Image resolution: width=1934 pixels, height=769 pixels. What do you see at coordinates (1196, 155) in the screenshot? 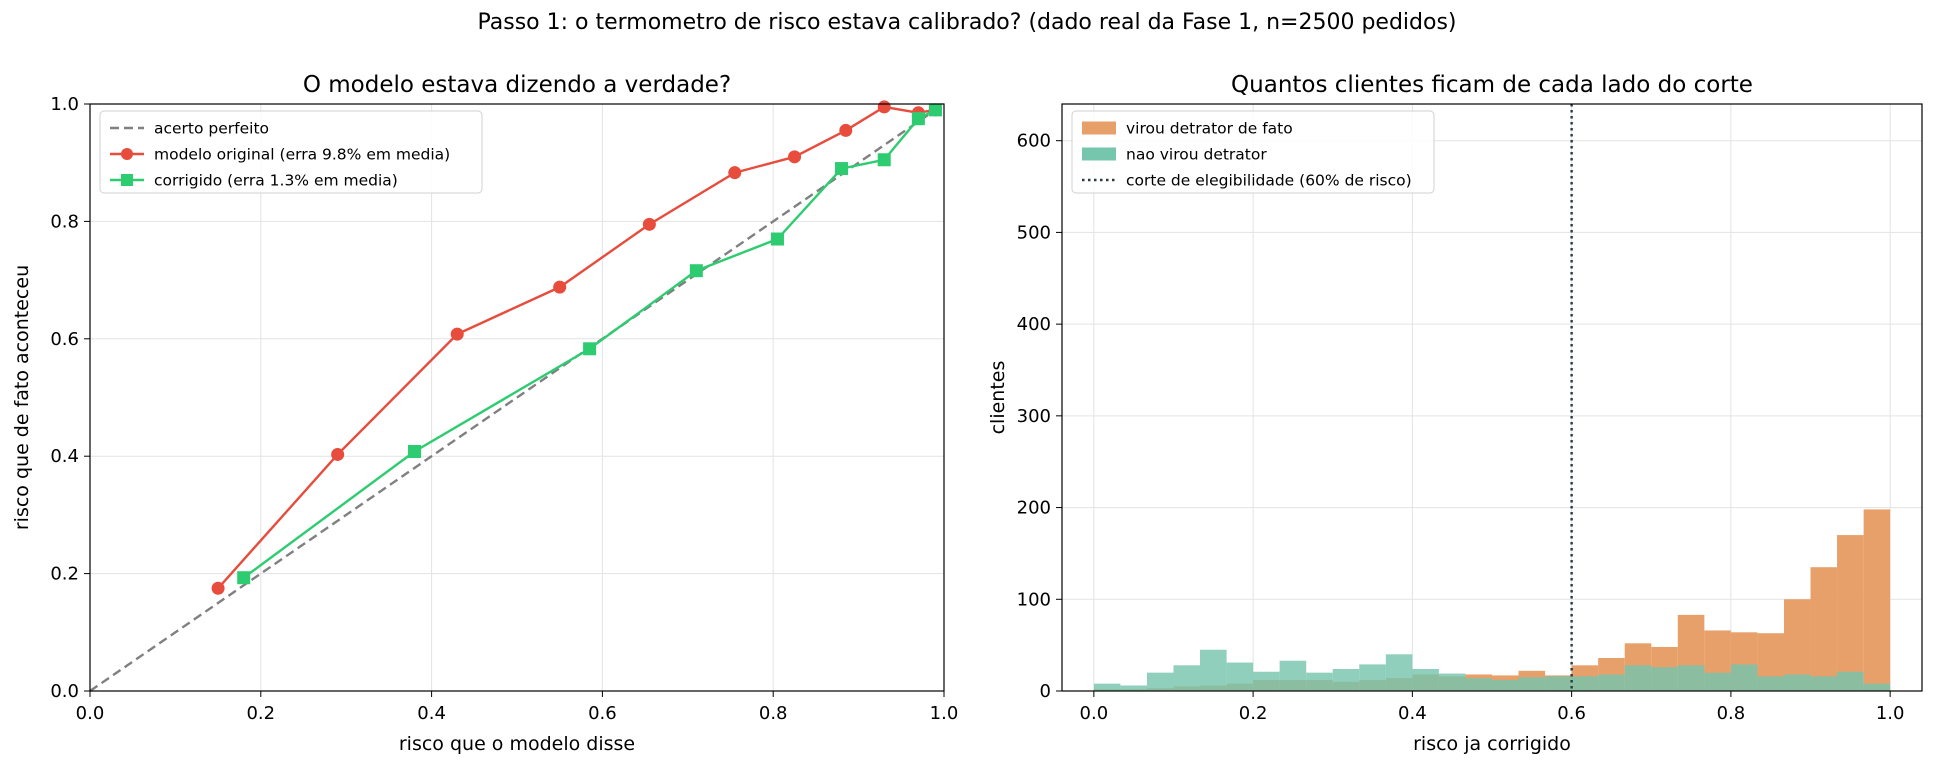
I see `legend-entry-label: nao virou detrator` at bounding box center [1196, 155].